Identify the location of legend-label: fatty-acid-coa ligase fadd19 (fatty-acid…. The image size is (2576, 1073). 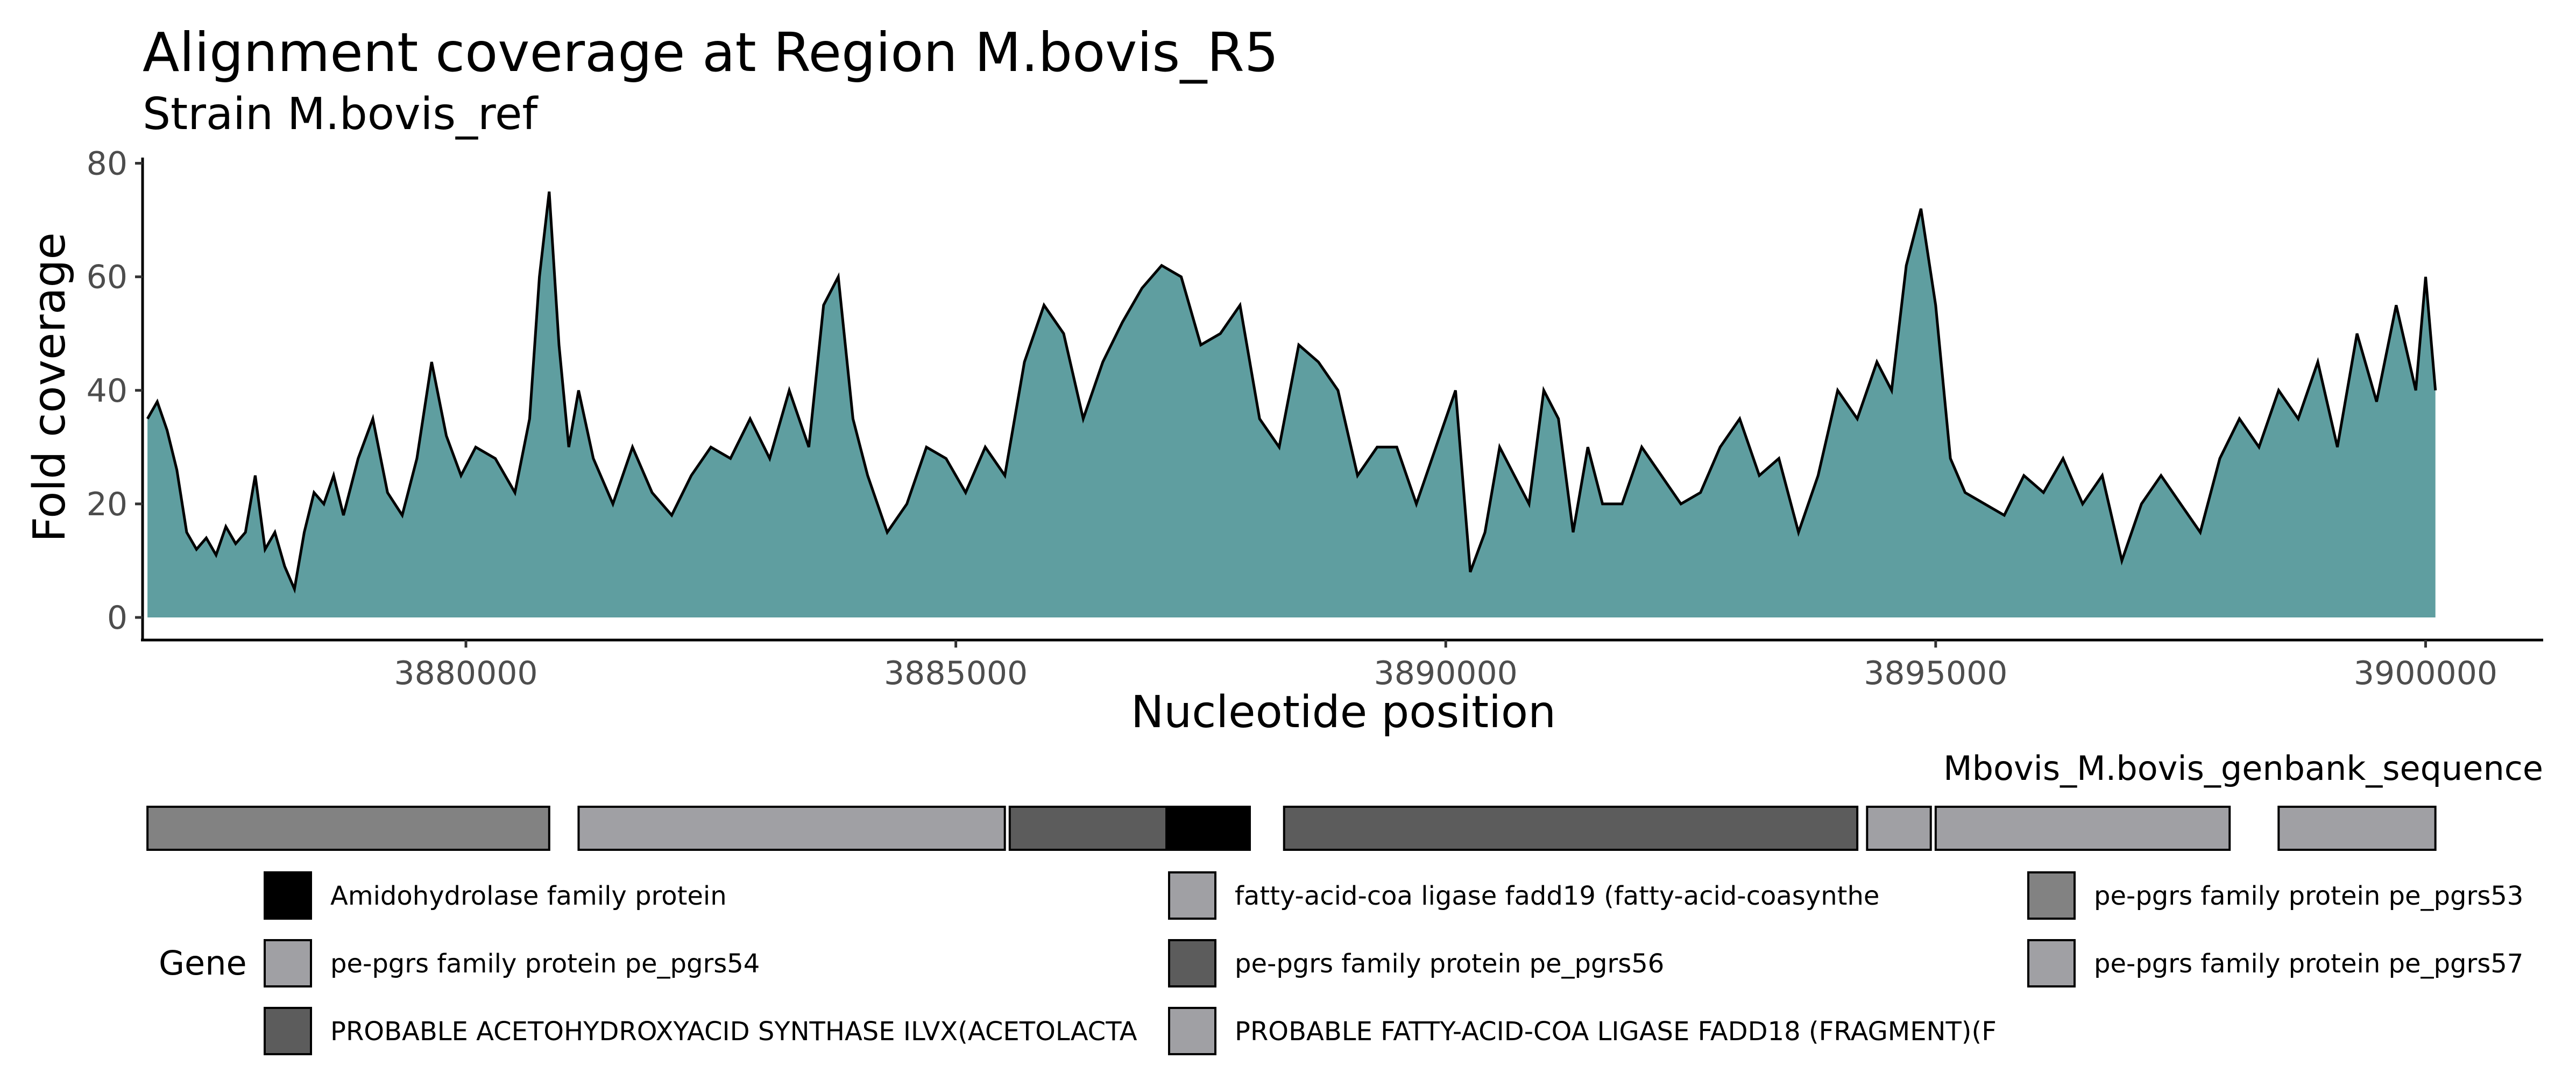
(1557, 896).